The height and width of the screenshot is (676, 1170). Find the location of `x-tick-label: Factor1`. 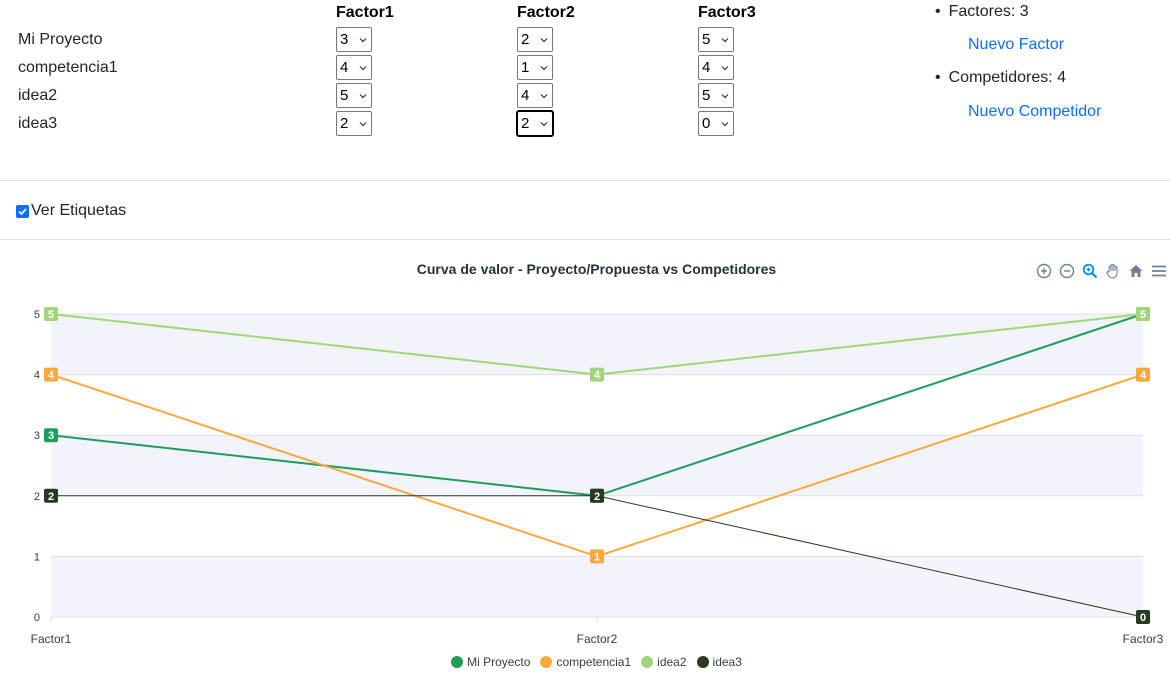

x-tick-label: Factor1 is located at coordinates (51, 639).